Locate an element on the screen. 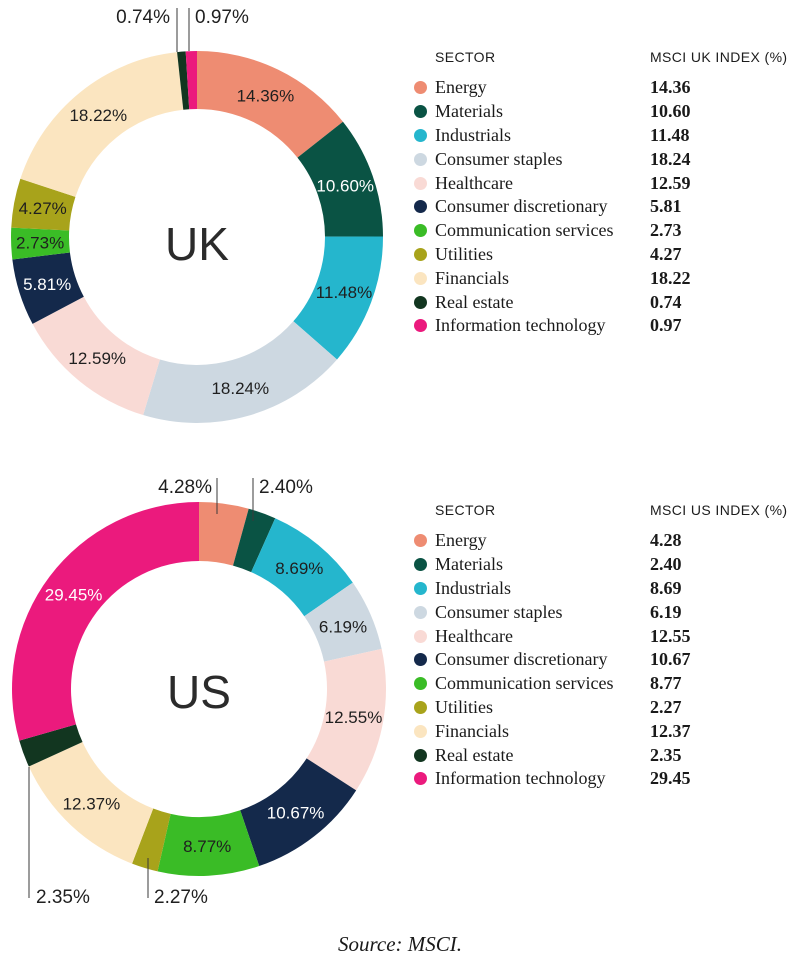 The width and height of the screenshot is (800, 964). legend-row: Financials 12.37 is located at coordinates (599, 731).